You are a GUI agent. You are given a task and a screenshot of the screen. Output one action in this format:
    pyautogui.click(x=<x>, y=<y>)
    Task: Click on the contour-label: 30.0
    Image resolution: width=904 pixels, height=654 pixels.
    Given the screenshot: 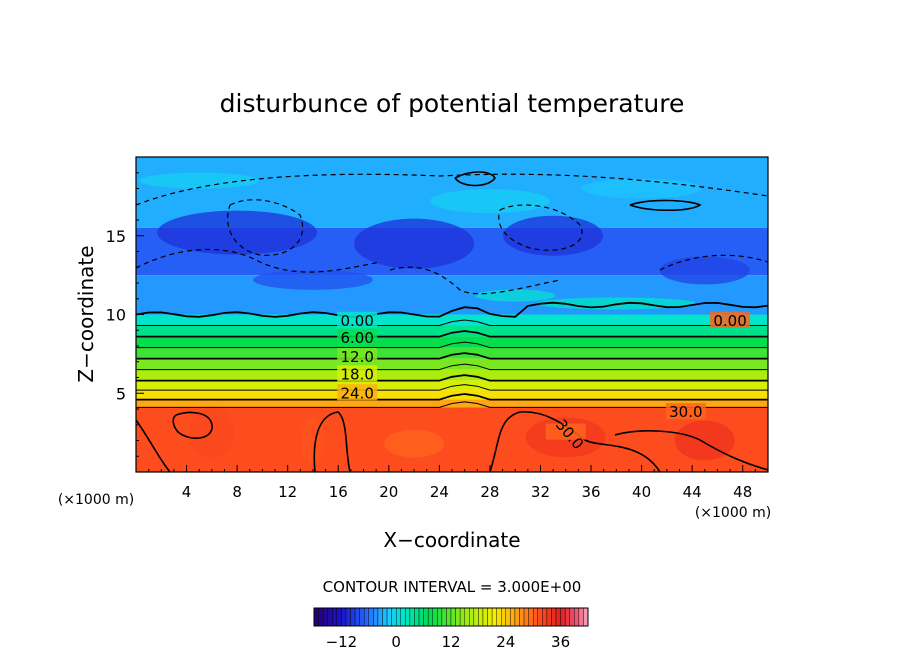 What is the action you would take?
    pyautogui.click(x=685, y=412)
    